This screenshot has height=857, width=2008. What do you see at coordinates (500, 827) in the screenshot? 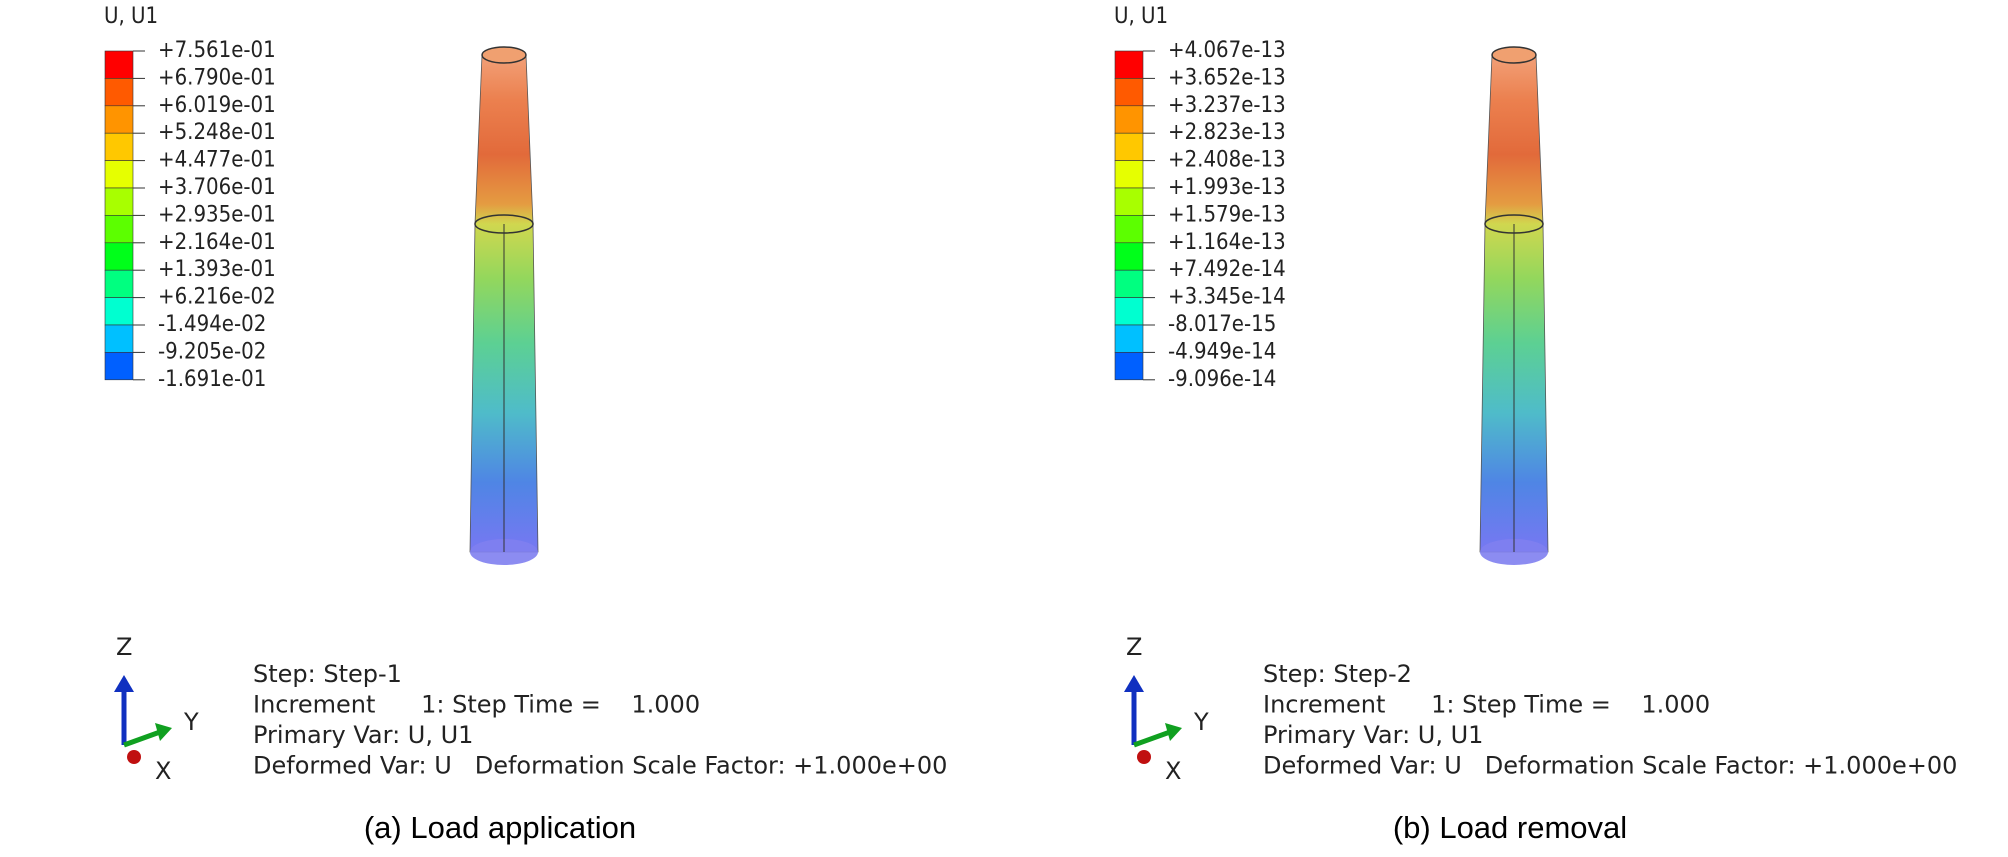
I see `caption: (a) Load application` at bounding box center [500, 827].